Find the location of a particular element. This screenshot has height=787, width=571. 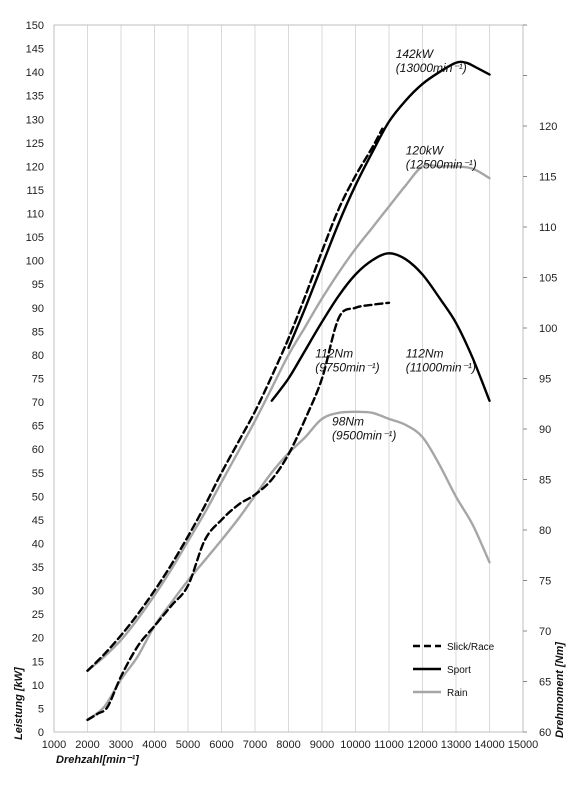

y-left-tick-label: 0 is located at coordinates (41, 733).